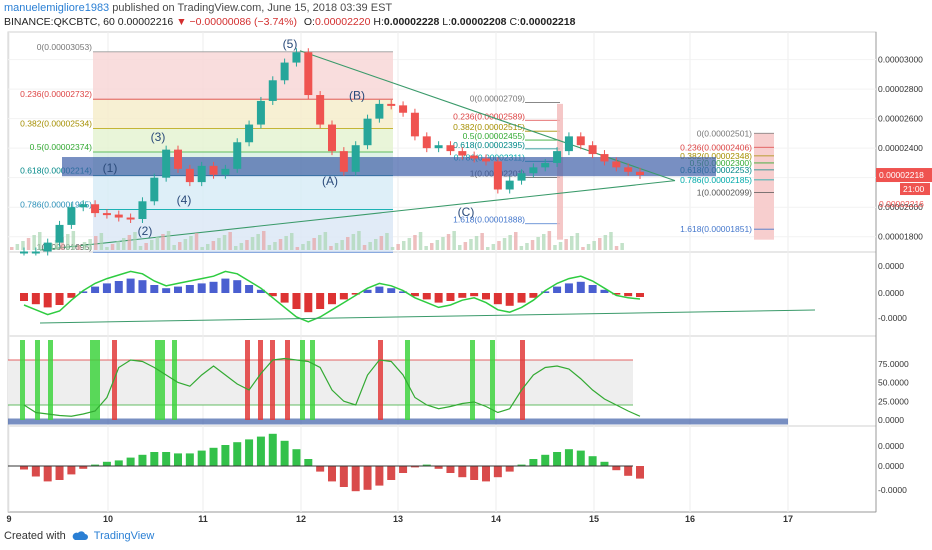  Describe the element at coordinates (357, 215) in the screenshot. I see `lower-trendline` at that location.